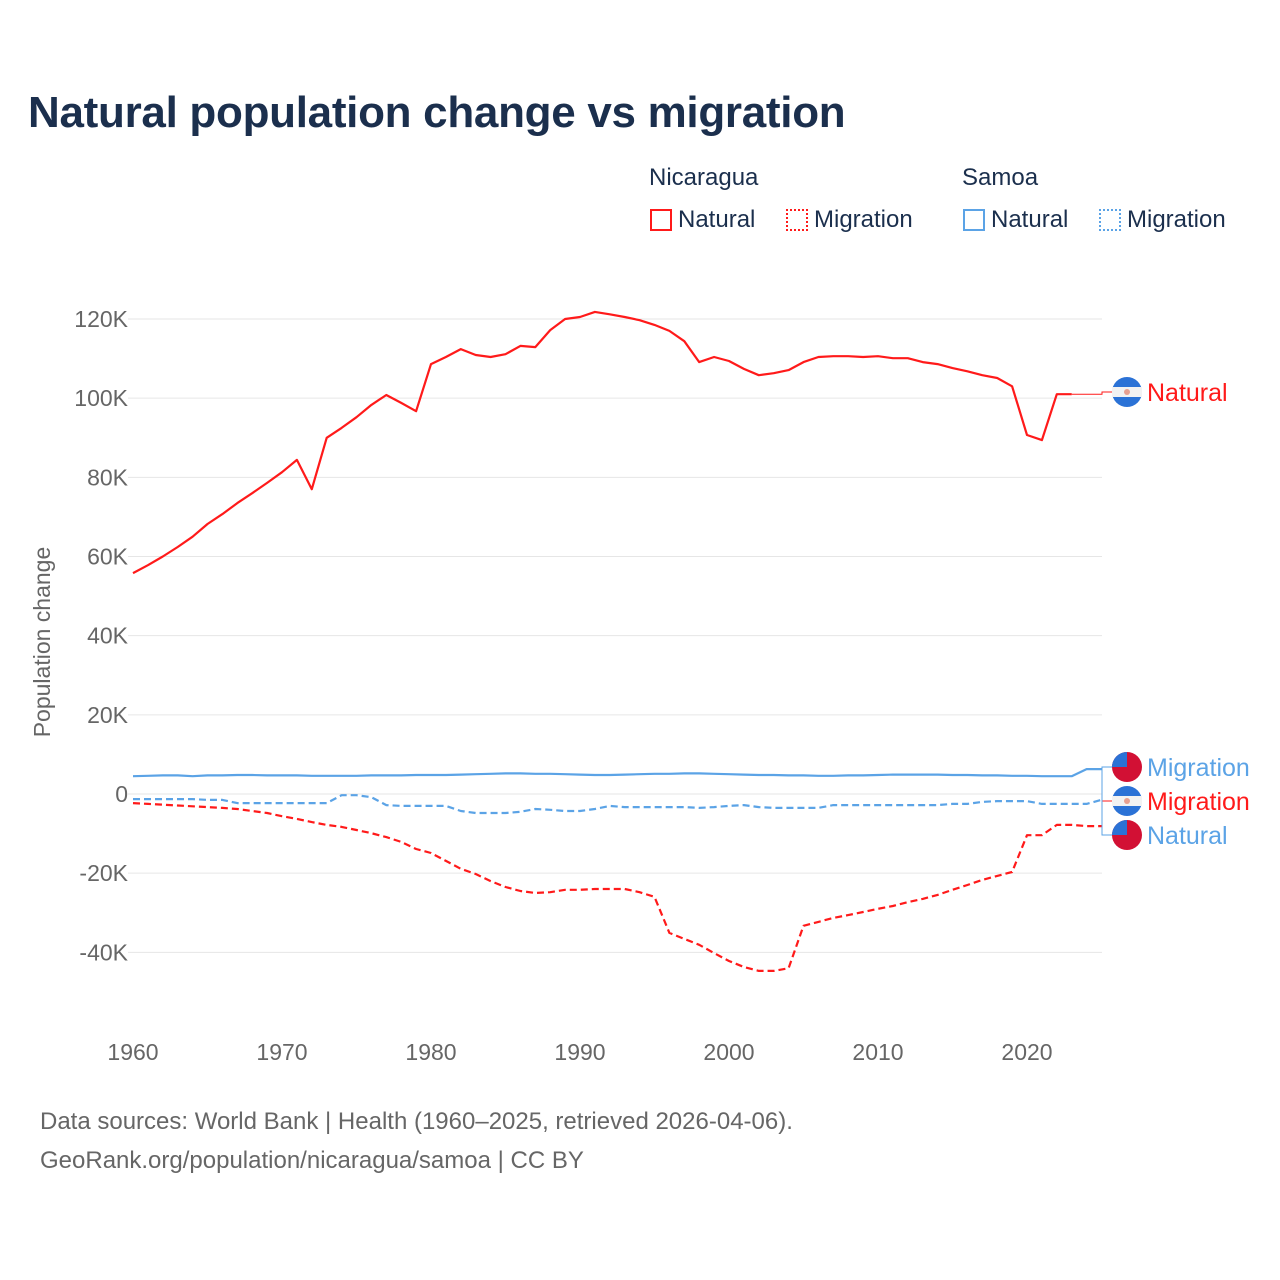 Image resolution: width=1280 pixels, height=1280 pixels. I want to click on legend-swatch-solid-blue, so click(974, 220).